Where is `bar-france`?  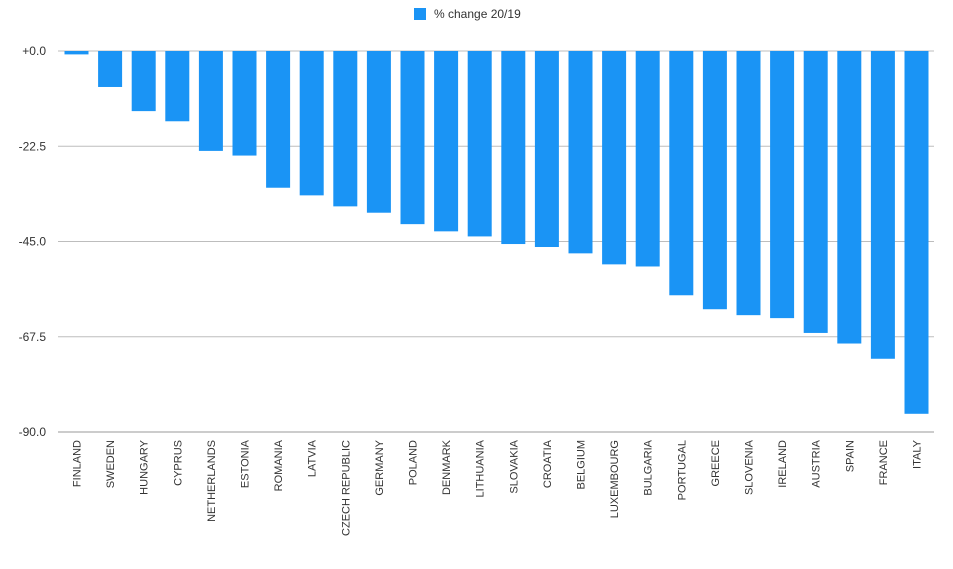 bar-france is located at coordinates (882, 205).